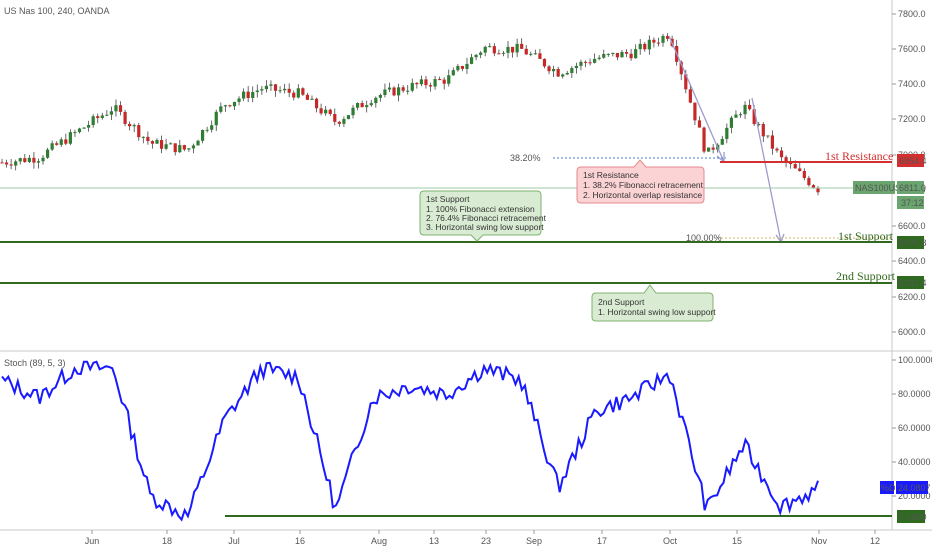  Describe the element at coordinates (57, 11) in the screenshot. I see `chart-title: US Nas 100, 240, OANDA` at that location.